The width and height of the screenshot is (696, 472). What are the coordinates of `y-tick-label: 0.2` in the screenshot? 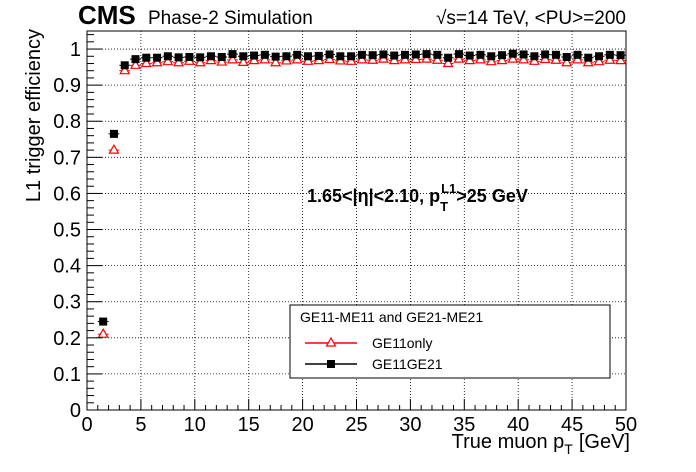 It's located at (67, 339).